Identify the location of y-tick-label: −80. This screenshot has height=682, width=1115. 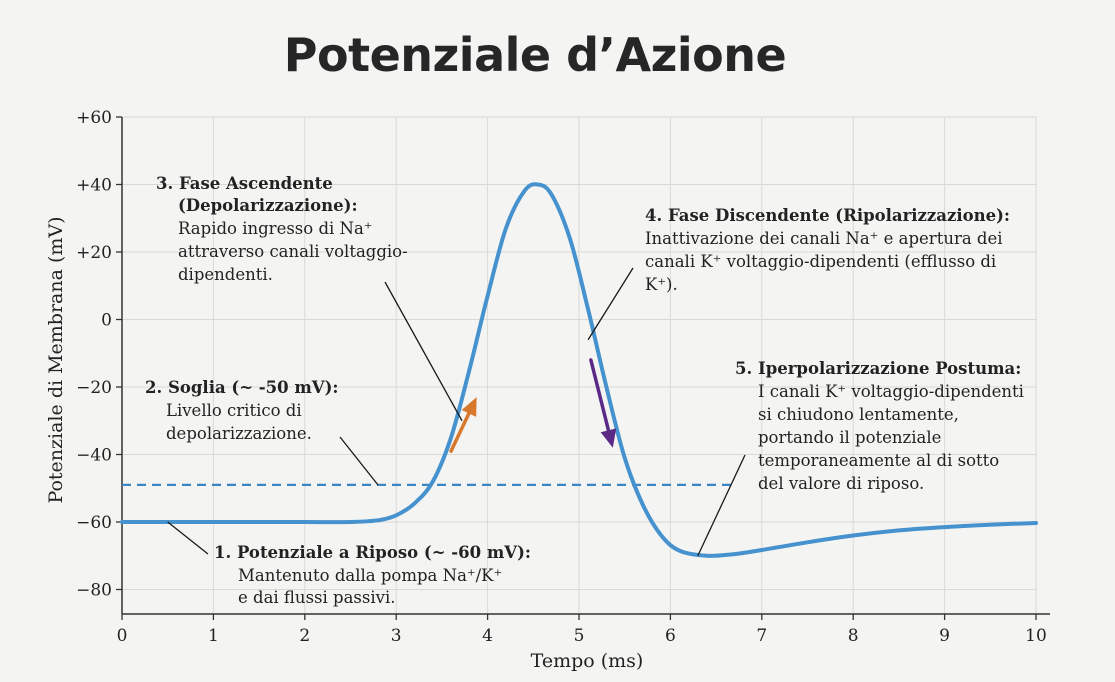
(94, 591).